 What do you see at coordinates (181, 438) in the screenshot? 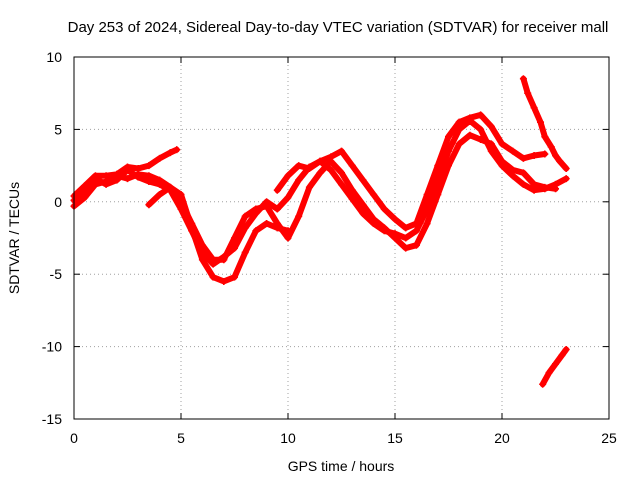
I see `x-tick-label: 5` at bounding box center [181, 438].